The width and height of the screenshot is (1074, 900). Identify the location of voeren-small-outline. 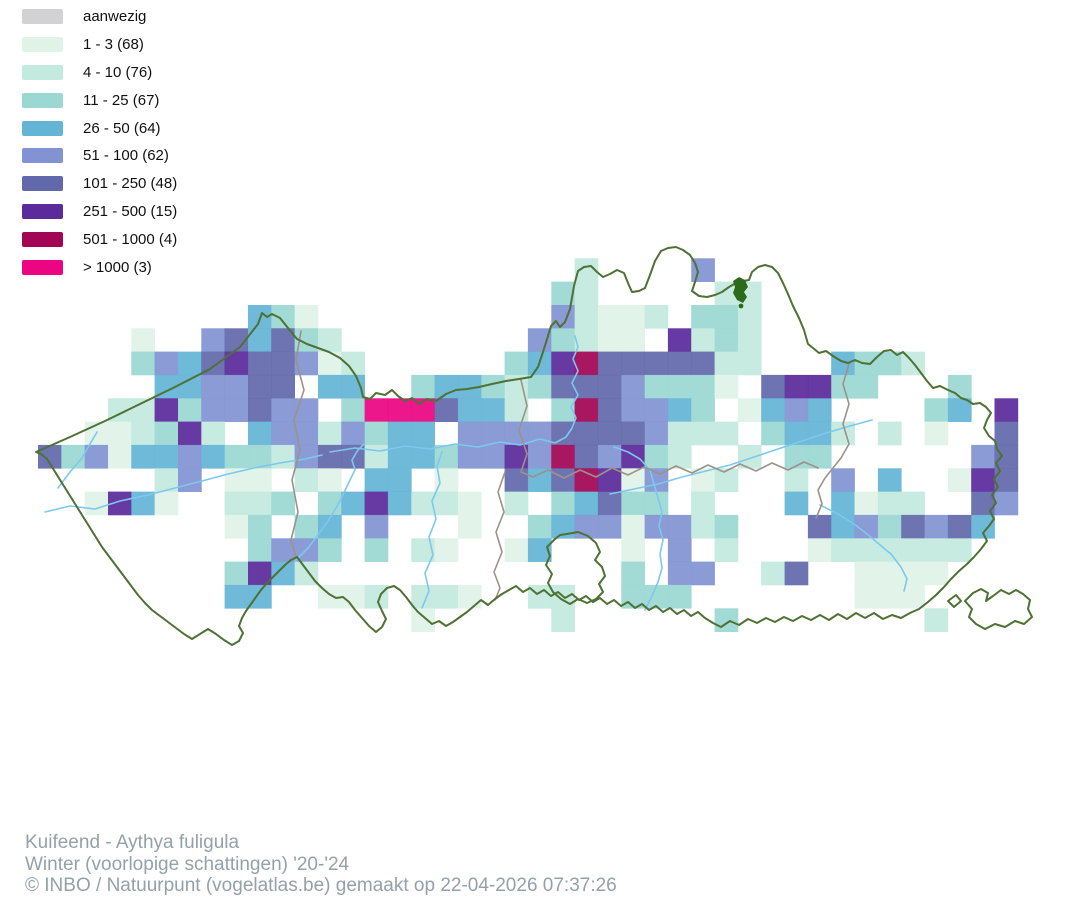
(954, 601).